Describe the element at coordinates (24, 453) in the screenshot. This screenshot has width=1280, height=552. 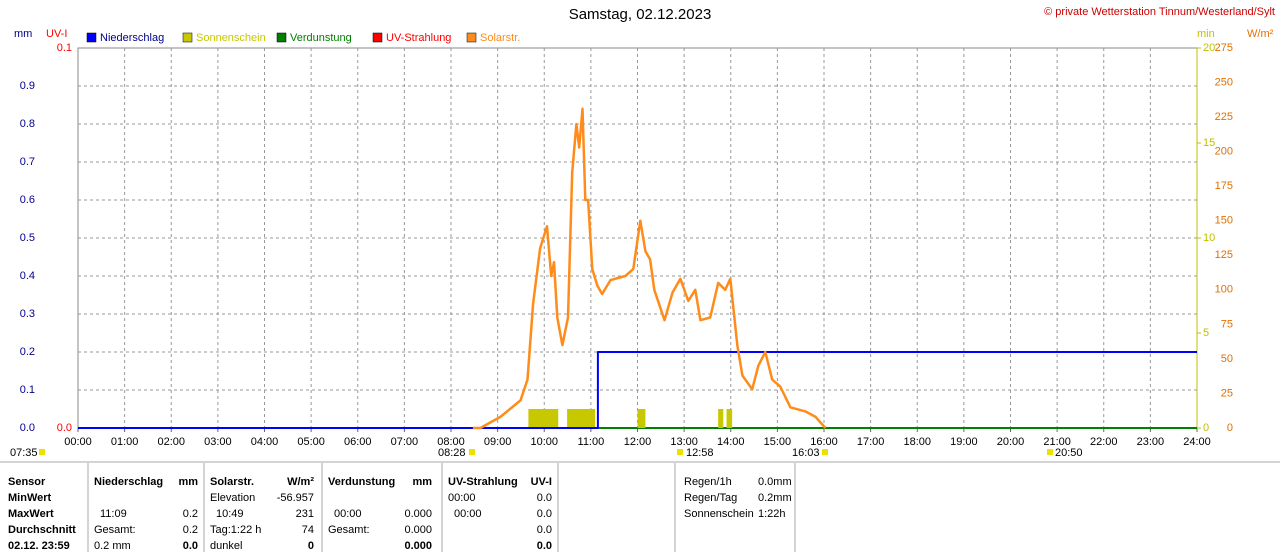
I see `annotation: 07:35` at that location.